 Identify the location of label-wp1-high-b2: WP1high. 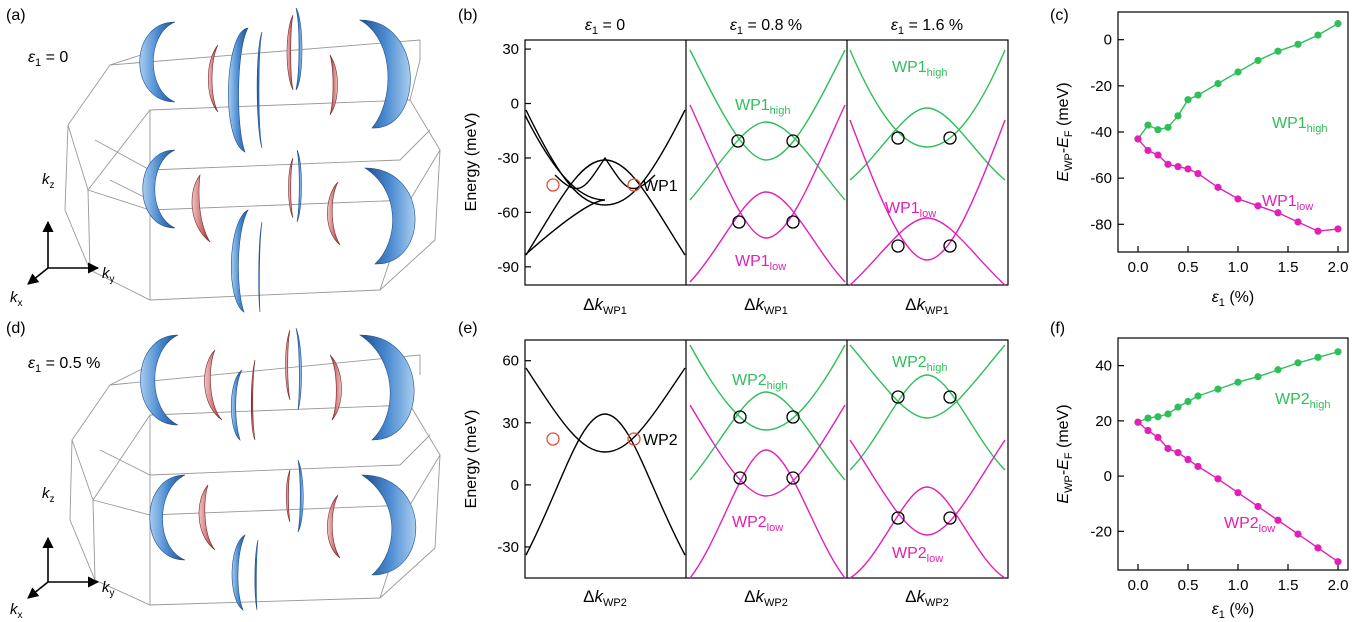
(919, 69).